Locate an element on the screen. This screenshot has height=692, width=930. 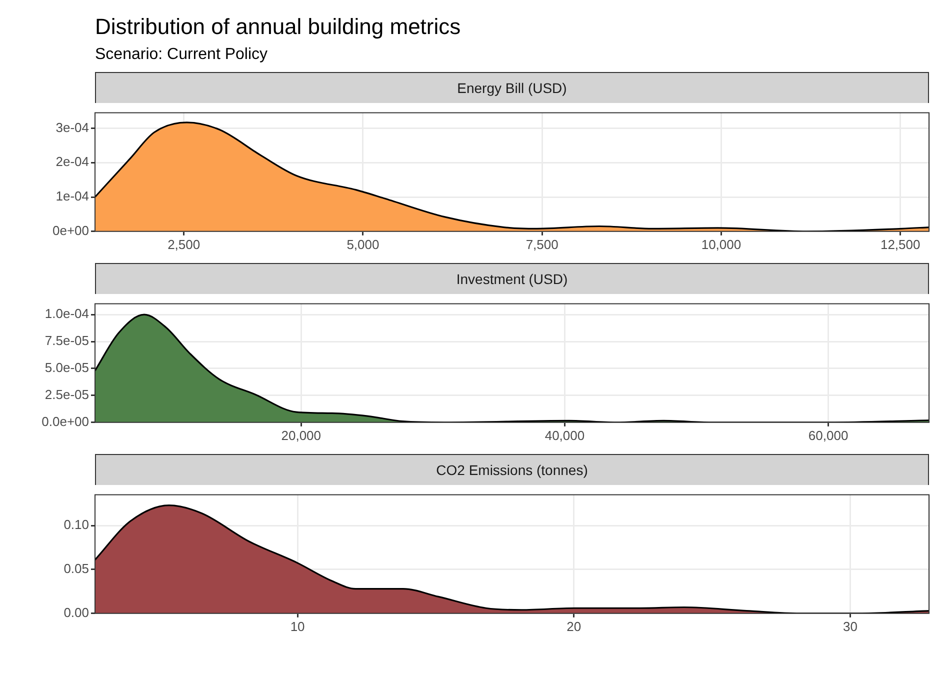
text: Distribution of annual building metrics is located at coordinates (278, 27).